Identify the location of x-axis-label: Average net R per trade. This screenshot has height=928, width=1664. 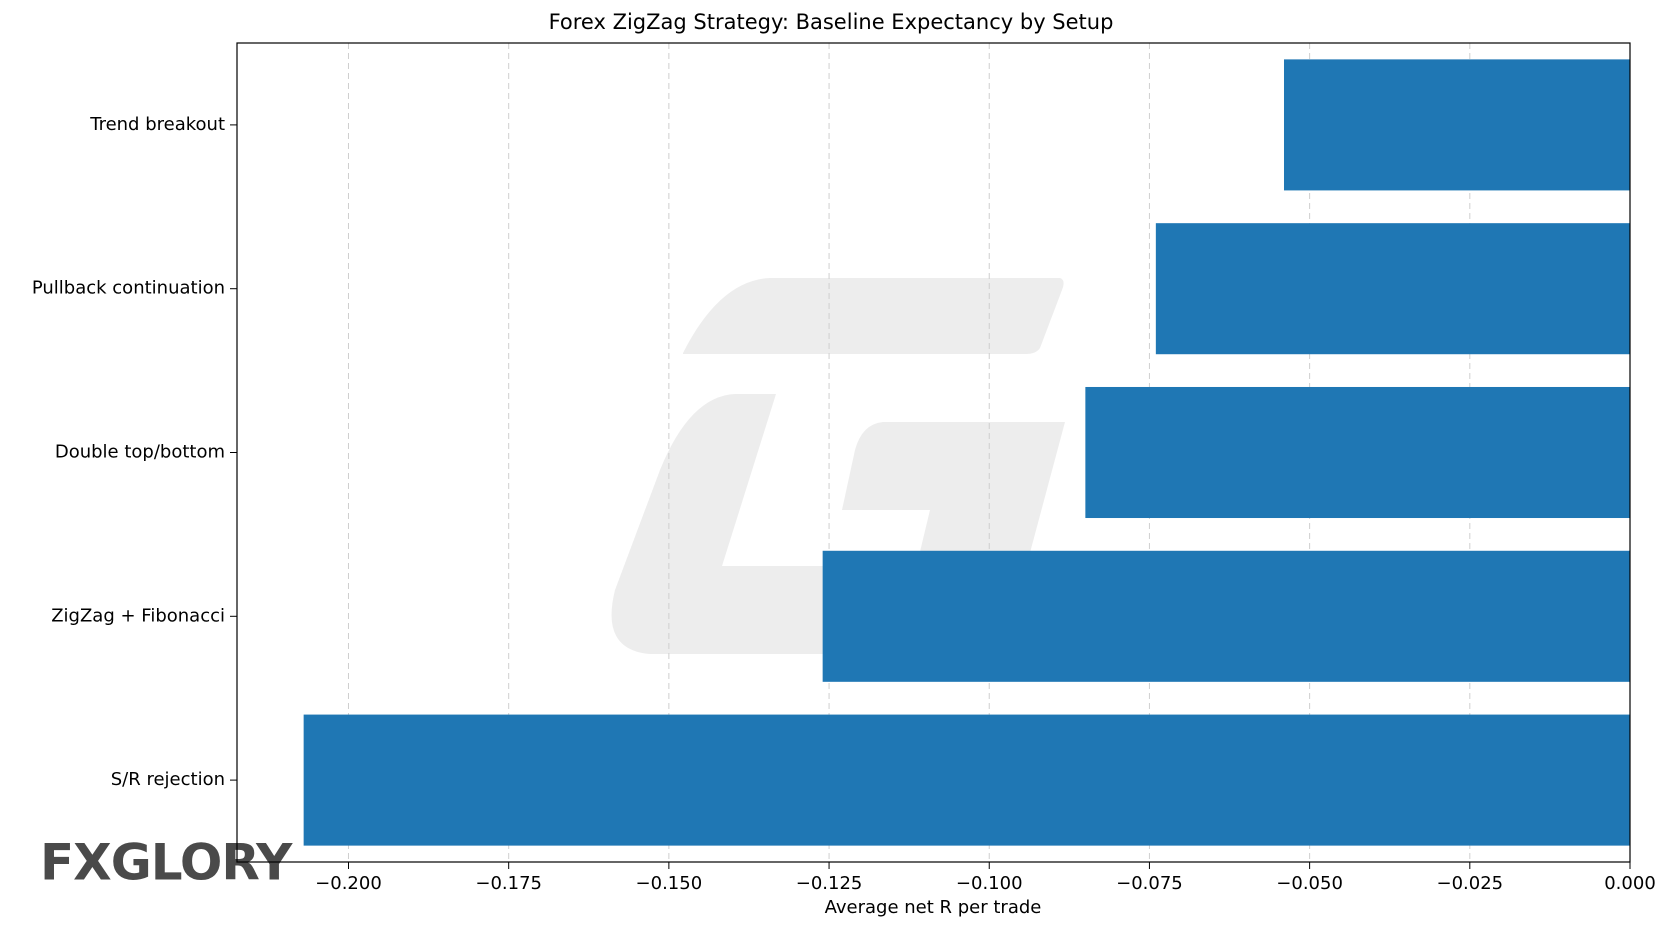
(933, 907).